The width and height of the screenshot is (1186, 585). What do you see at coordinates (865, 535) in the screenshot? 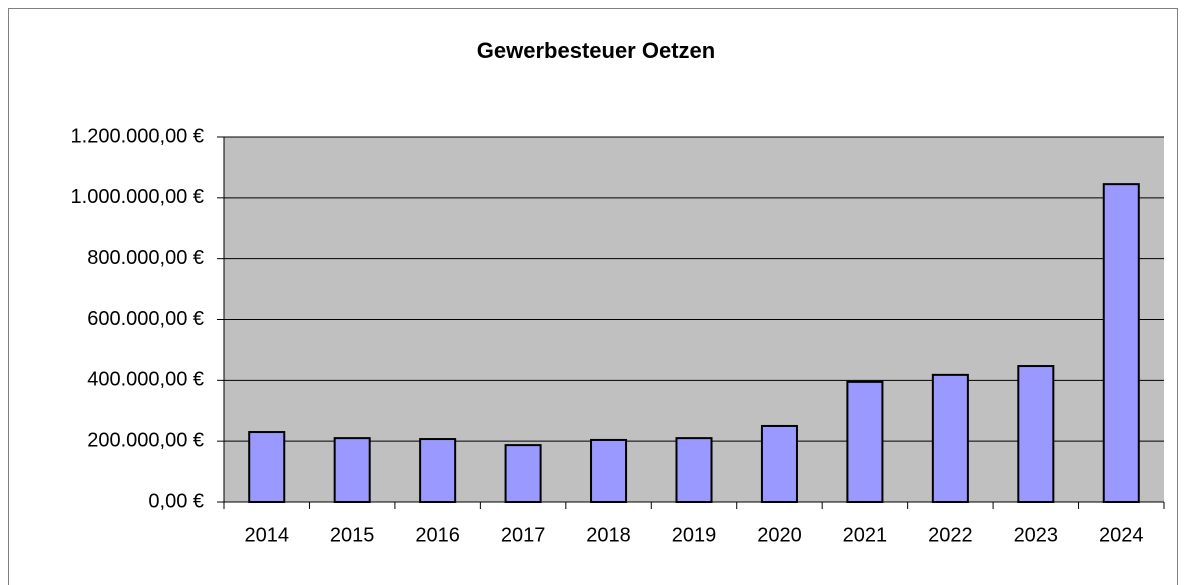
I see `x-tick-label: 2021` at bounding box center [865, 535].